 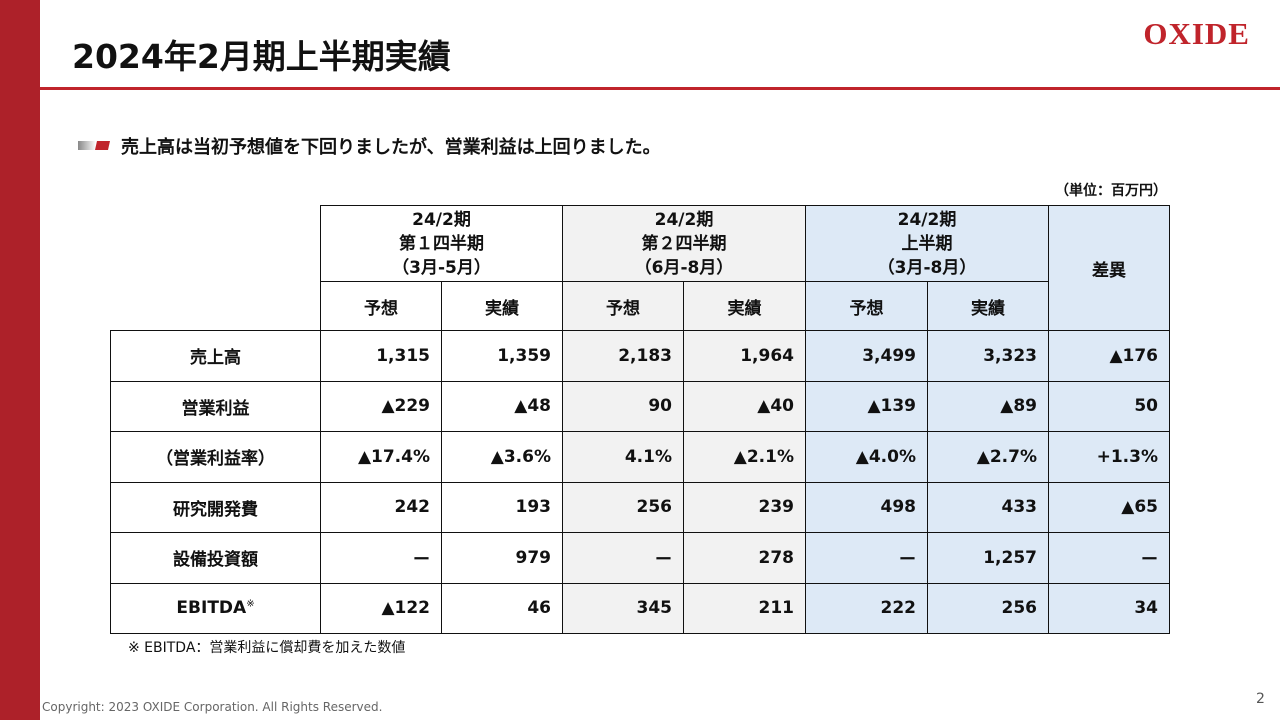 What do you see at coordinates (988, 356) in the screenshot?
I see `data-cell: 3,323` at bounding box center [988, 356].